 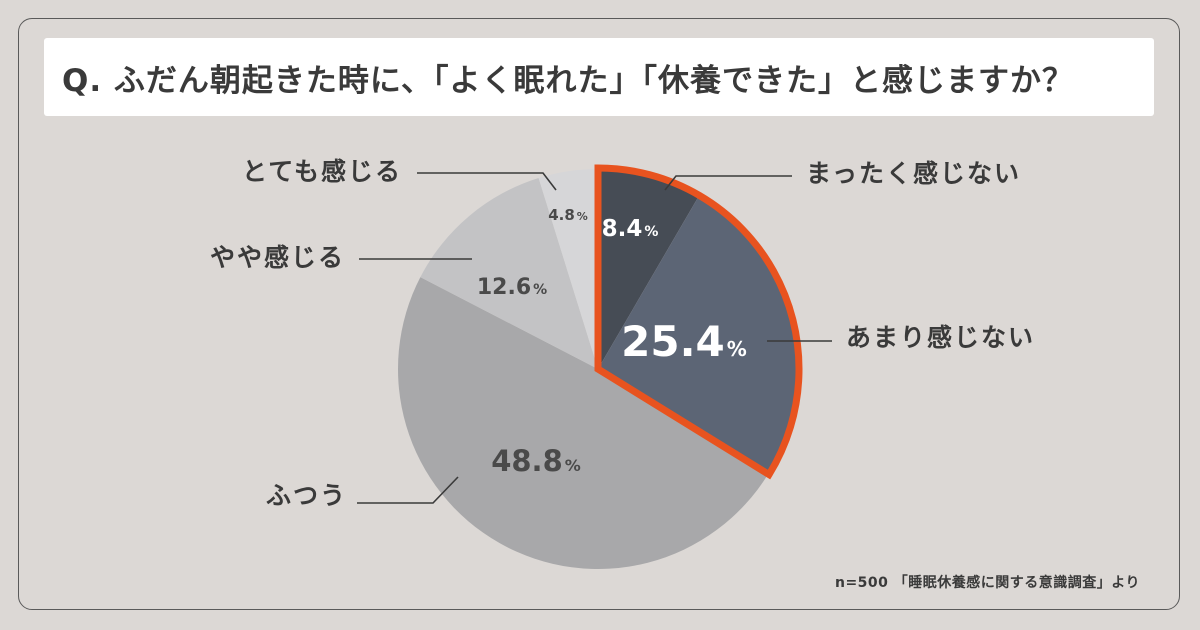 What do you see at coordinates (306, 495) in the screenshot?
I see `category-label-2: ふつう` at bounding box center [306, 495].